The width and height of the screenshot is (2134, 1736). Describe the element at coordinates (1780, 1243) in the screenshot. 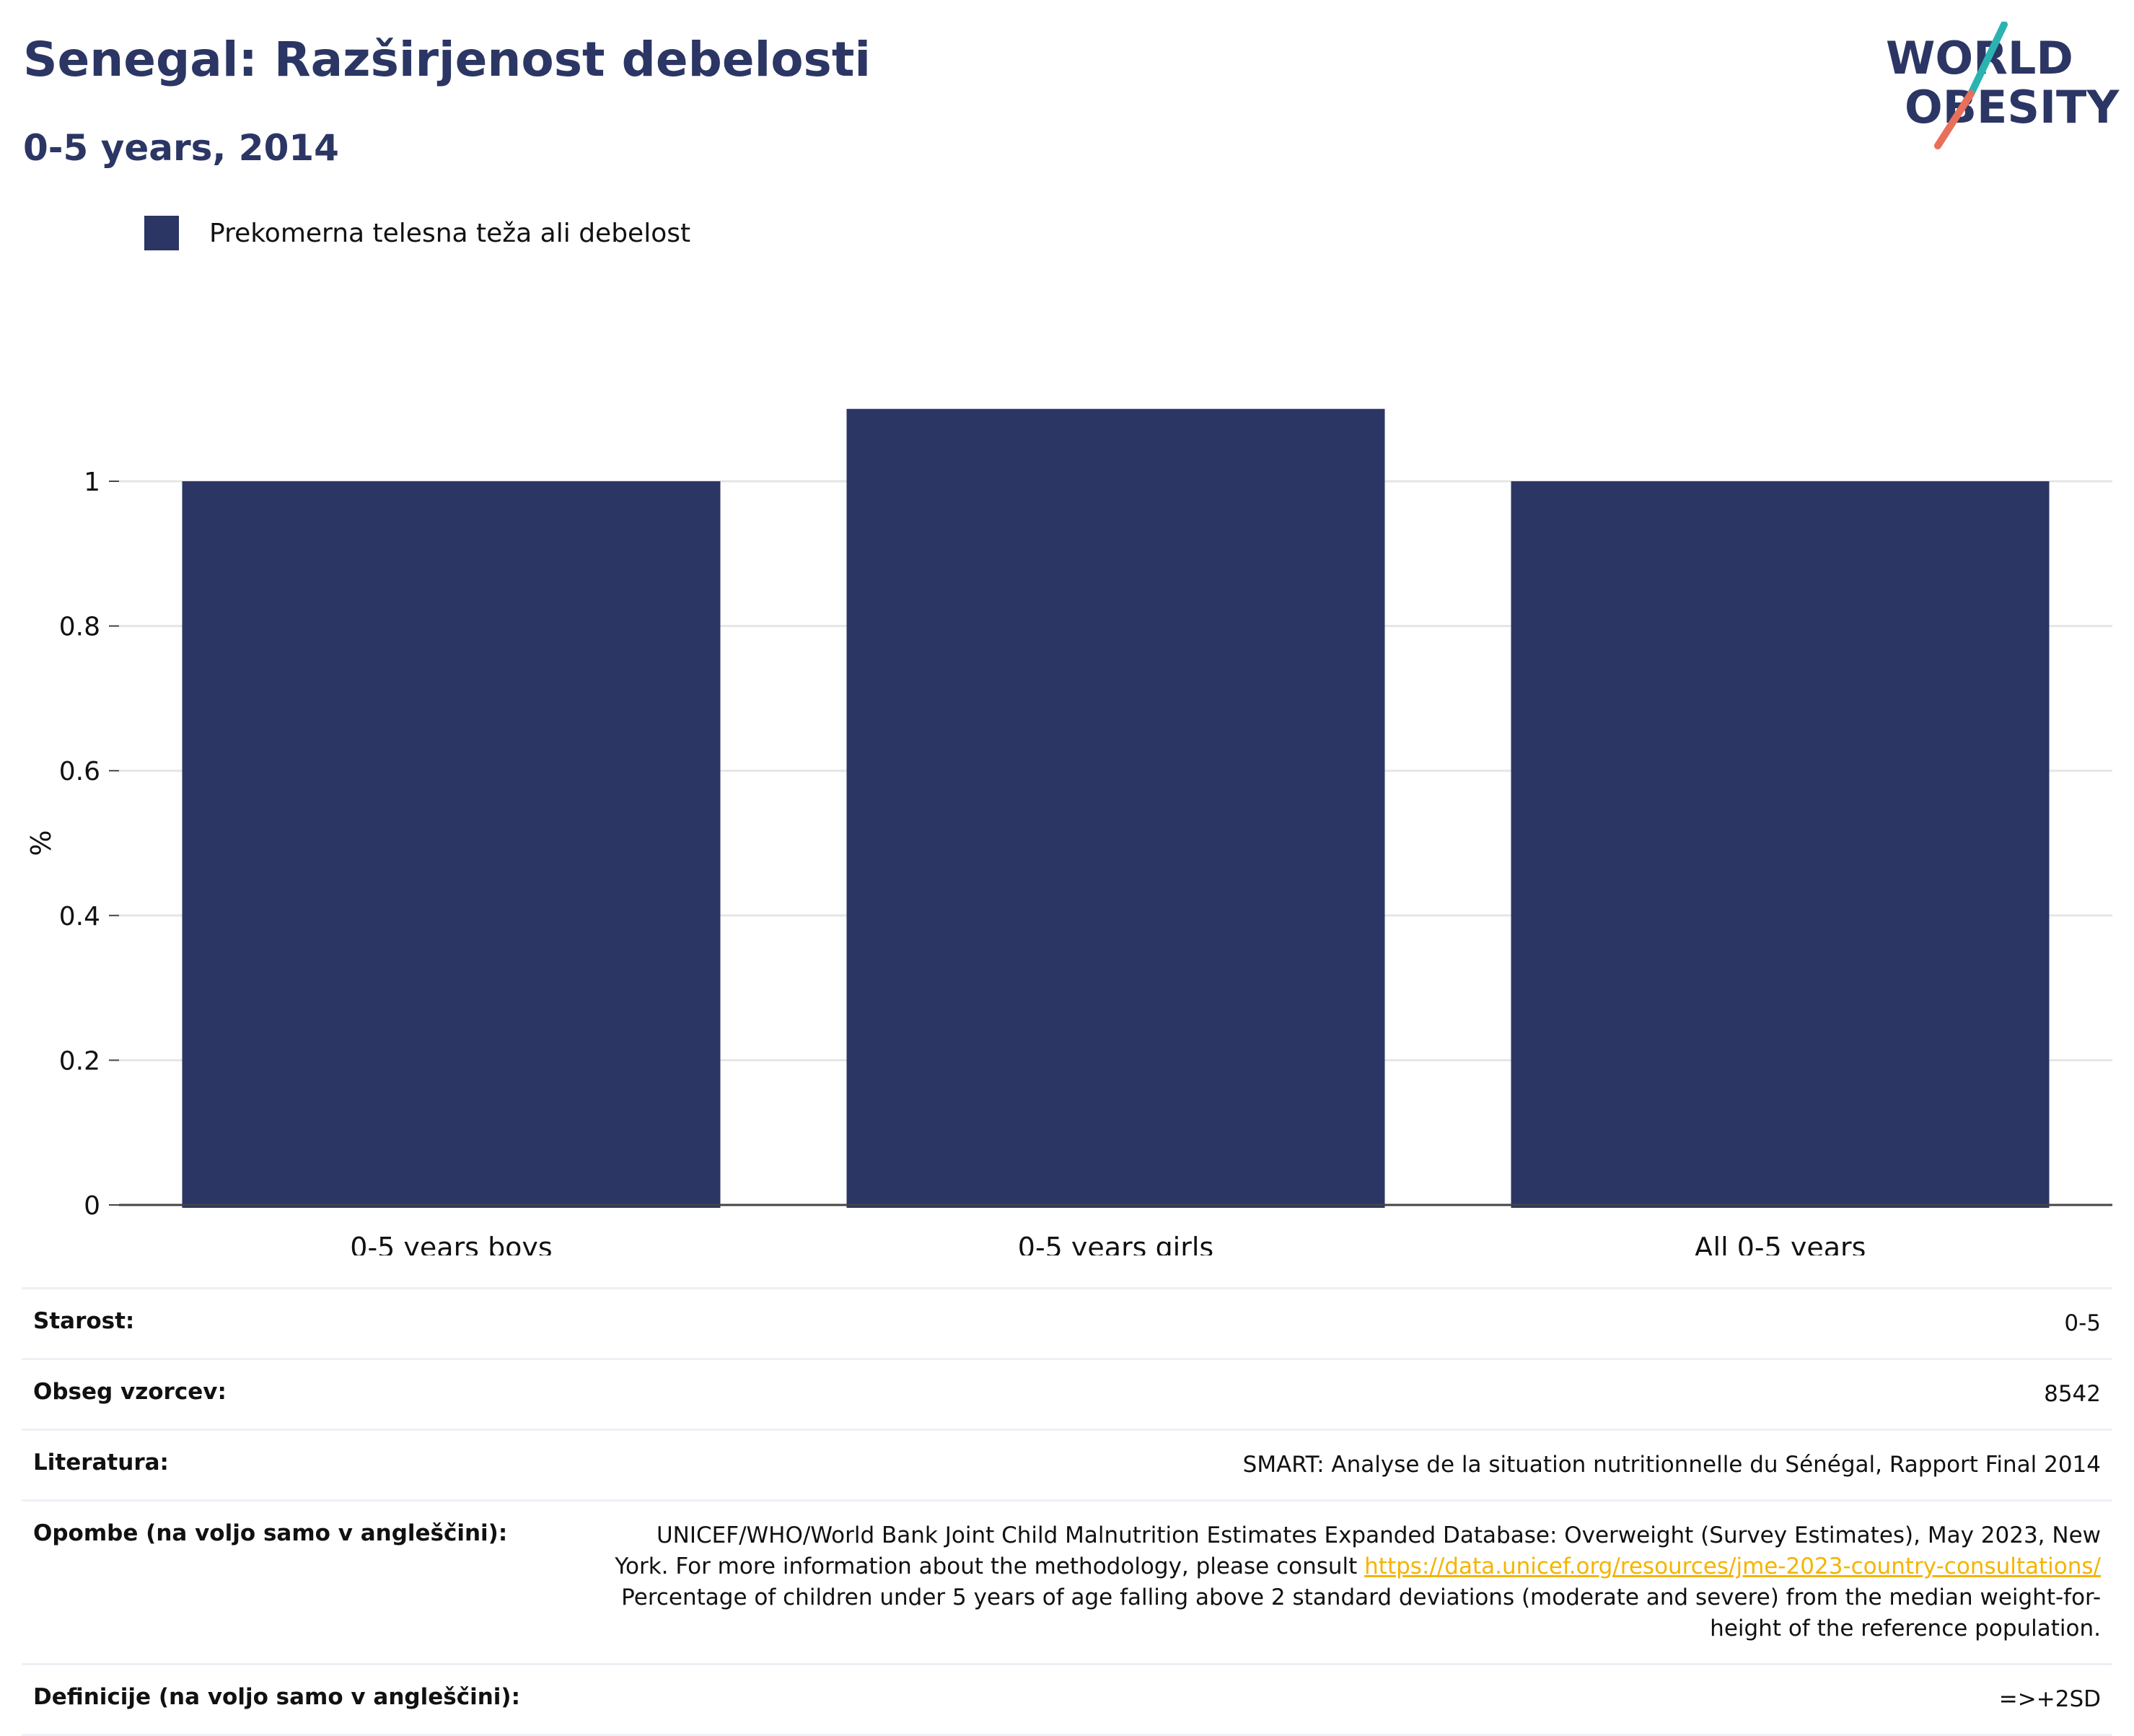

I see `x-tick-label: All 0-5 years` at that location.